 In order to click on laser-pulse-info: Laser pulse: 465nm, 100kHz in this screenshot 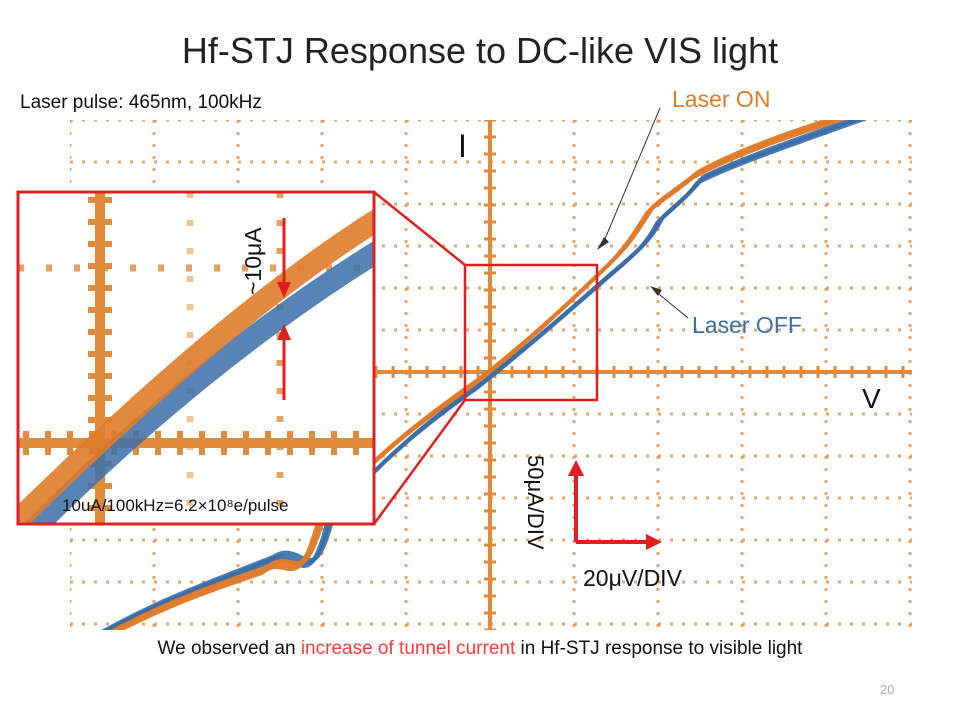, I will do `click(141, 102)`.